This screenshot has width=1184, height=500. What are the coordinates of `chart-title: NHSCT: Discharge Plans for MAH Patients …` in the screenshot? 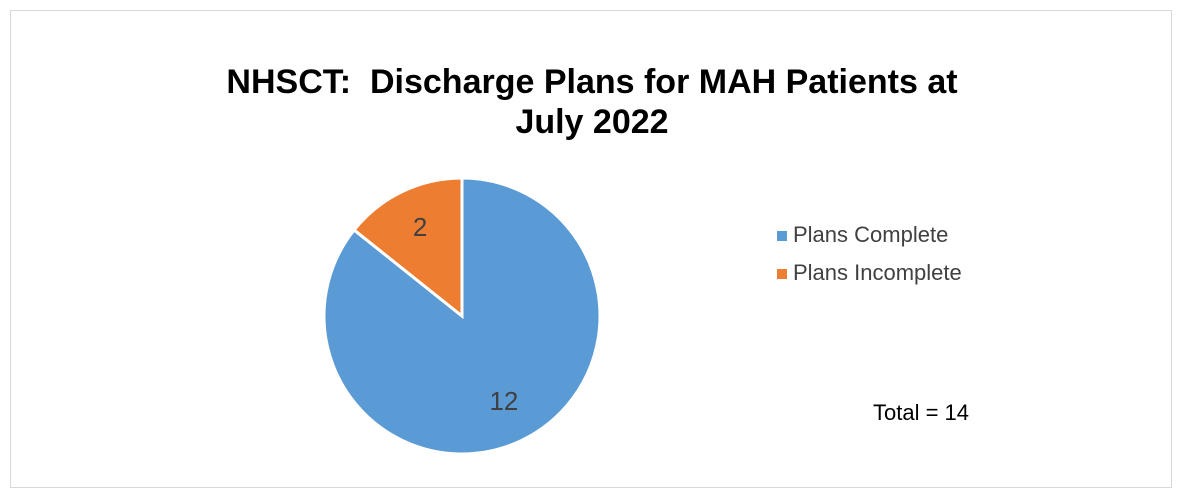 It's located at (597, 102).